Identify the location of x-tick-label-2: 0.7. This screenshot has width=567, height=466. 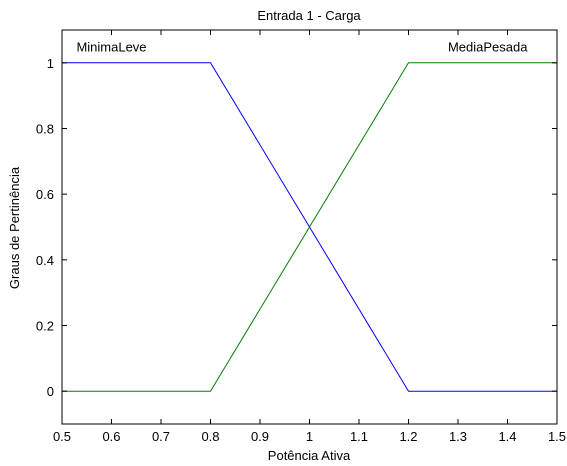
(161, 436).